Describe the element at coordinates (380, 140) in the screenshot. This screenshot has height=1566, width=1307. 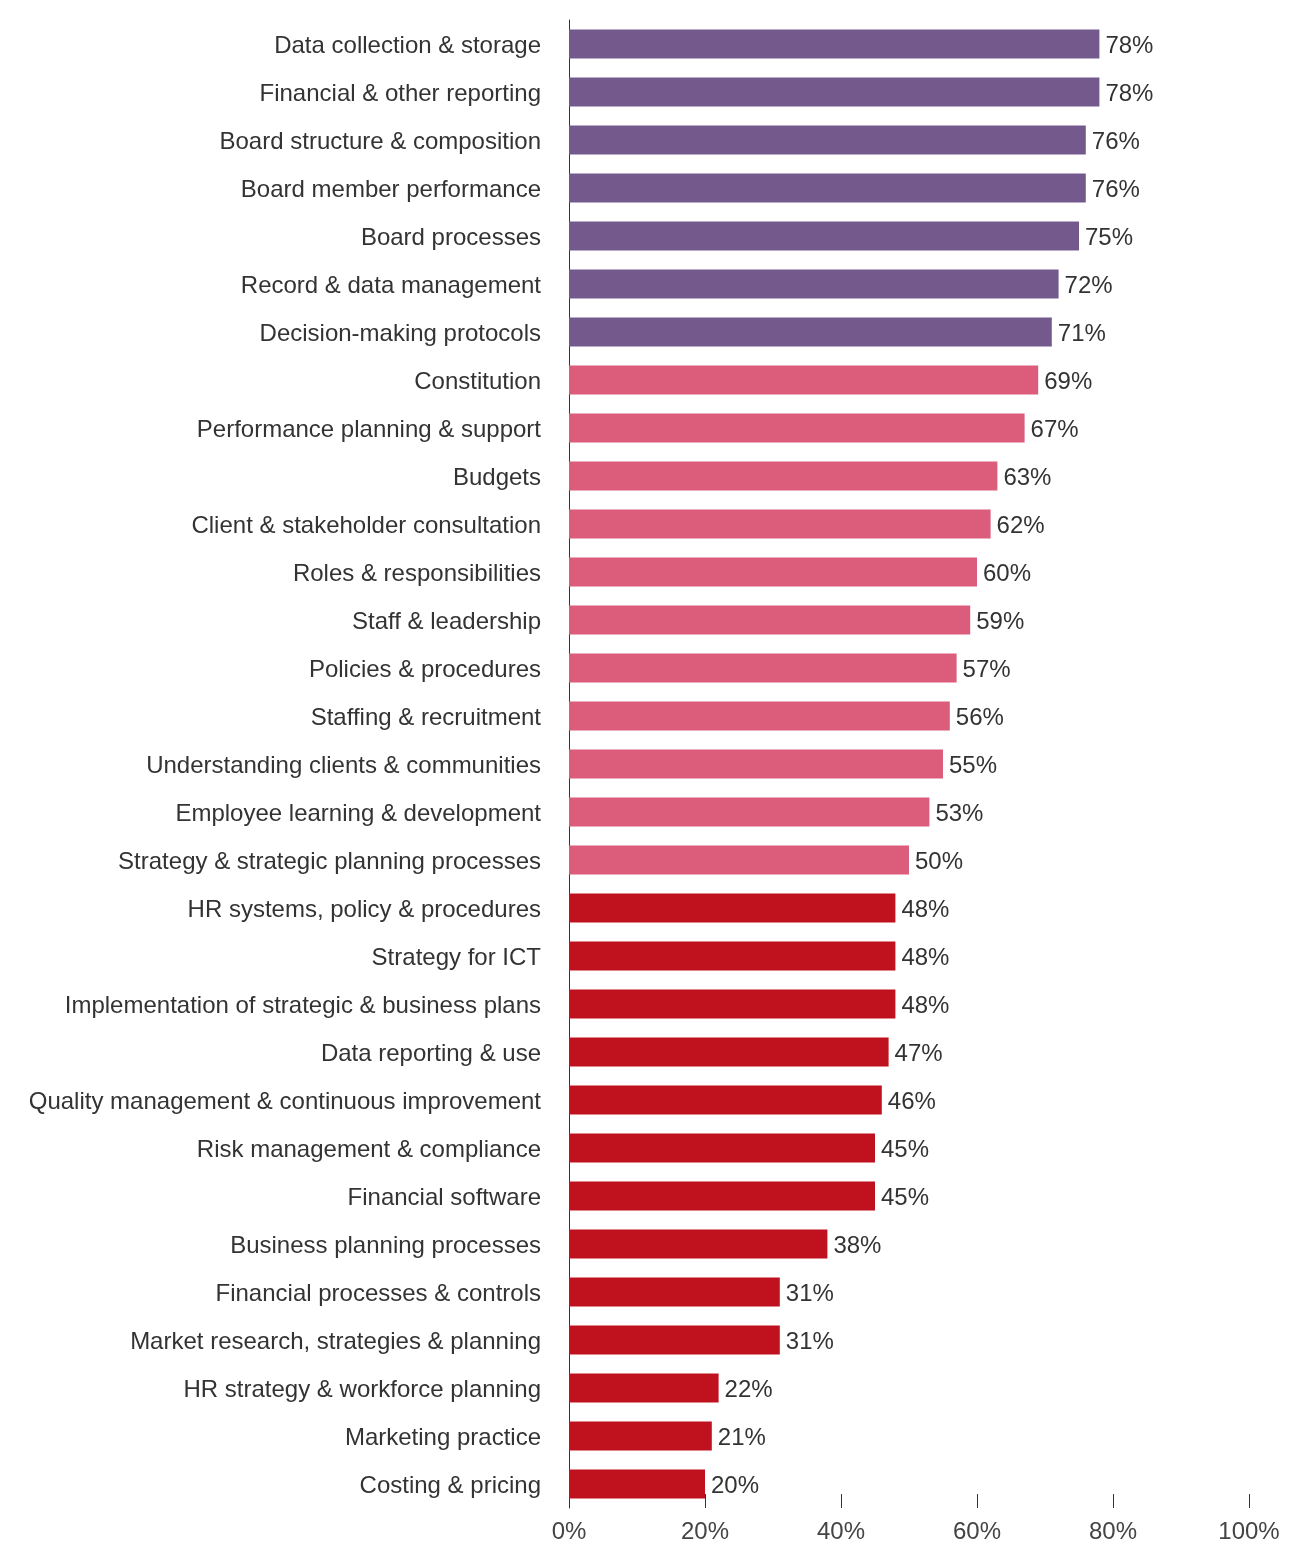
I see `y-tick-label: Board structure & composition` at that location.